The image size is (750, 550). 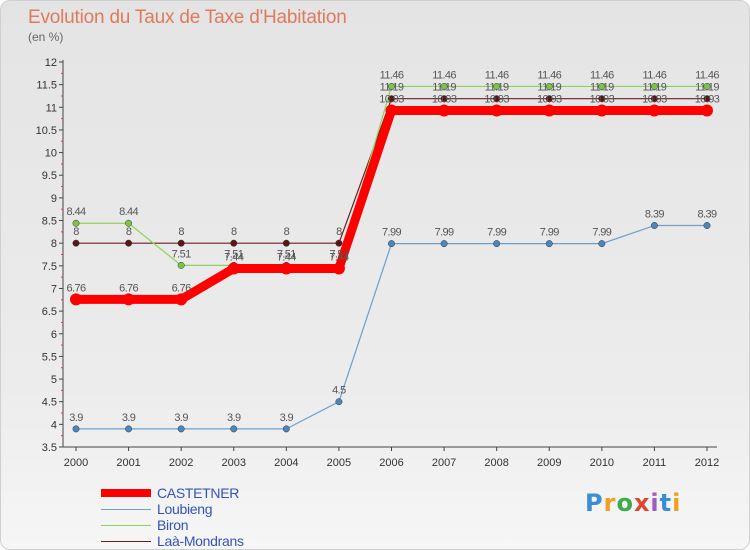 I want to click on x-tick-label: 2002, so click(x=181, y=463).